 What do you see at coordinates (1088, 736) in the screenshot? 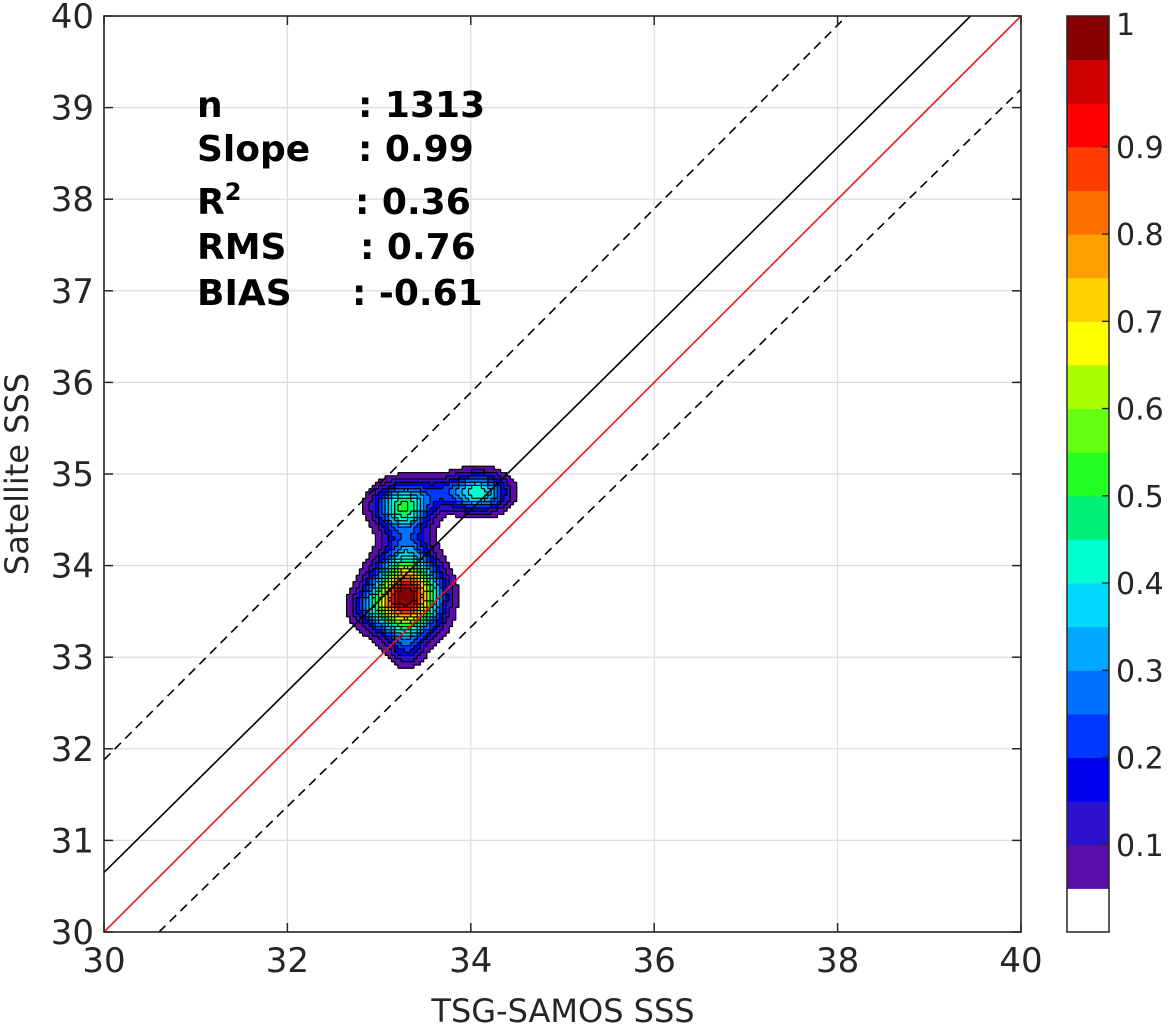
I see `colorbar-band` at bounding box center [1088, 736].